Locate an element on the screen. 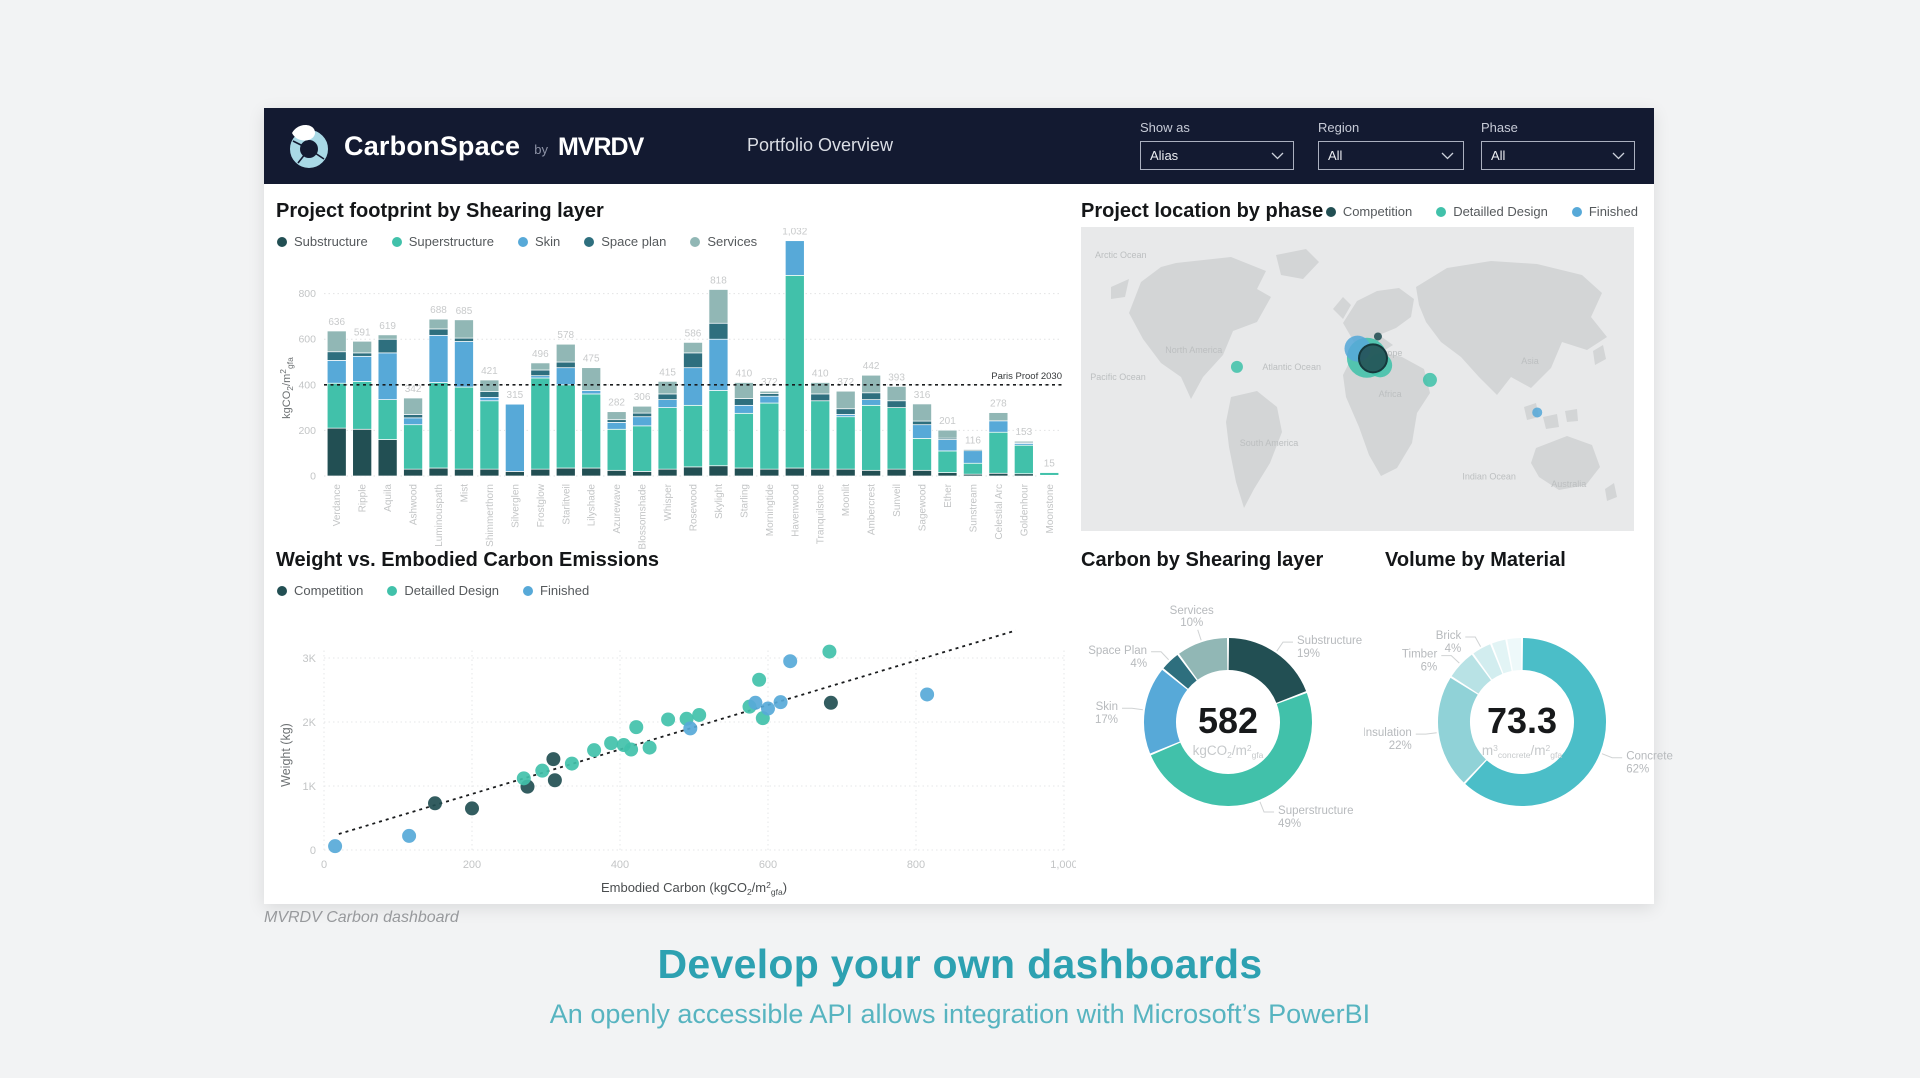  svg-text: 3K is located at coordinates (310, 659).